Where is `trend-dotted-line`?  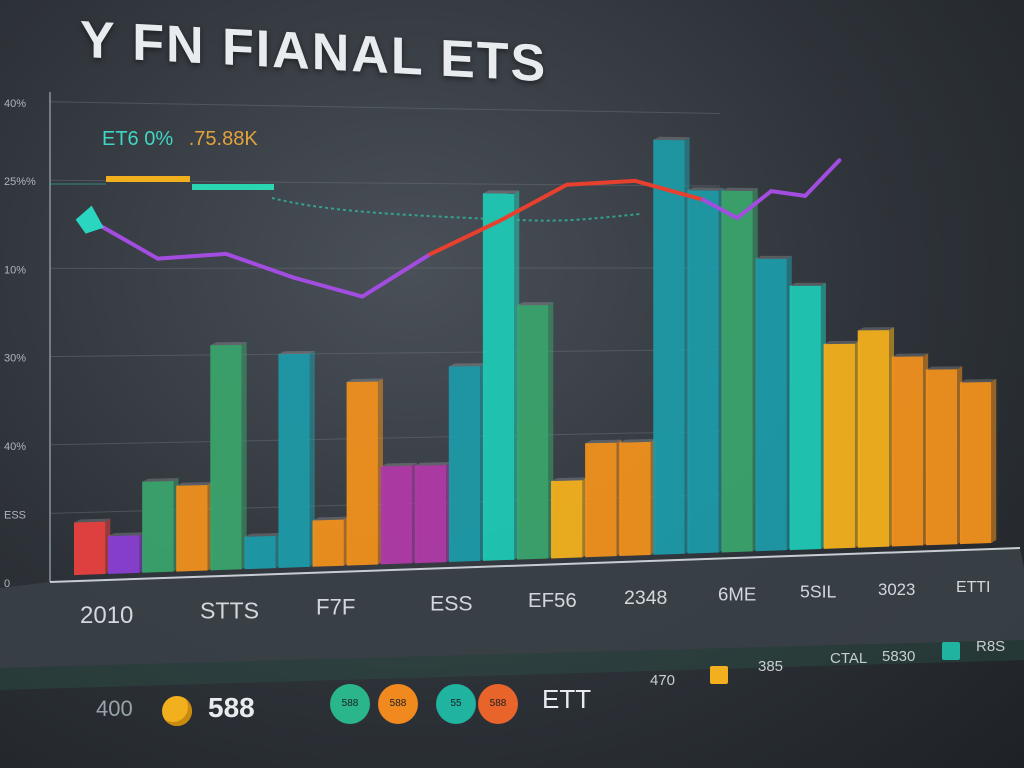 trend-dotted-line is located at coordinates (456, 209).